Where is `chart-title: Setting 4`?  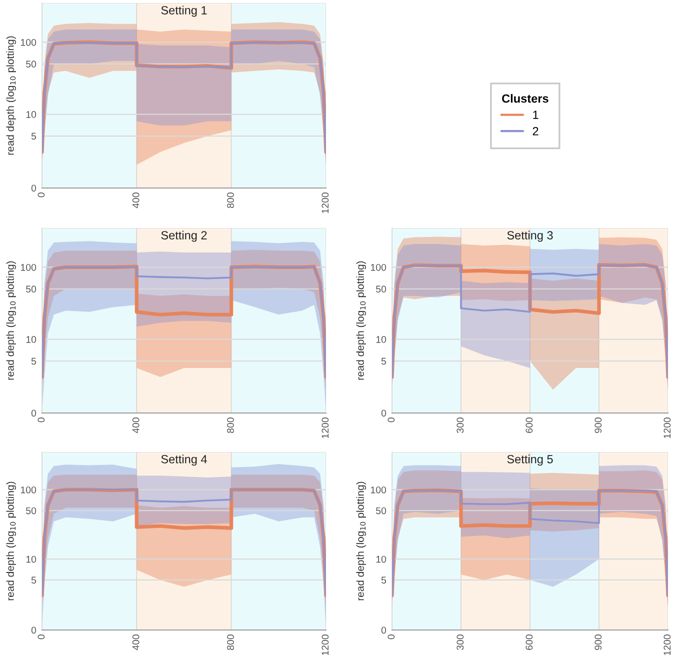
chart-title: Setting 4 is located at coordinates (184, 460).